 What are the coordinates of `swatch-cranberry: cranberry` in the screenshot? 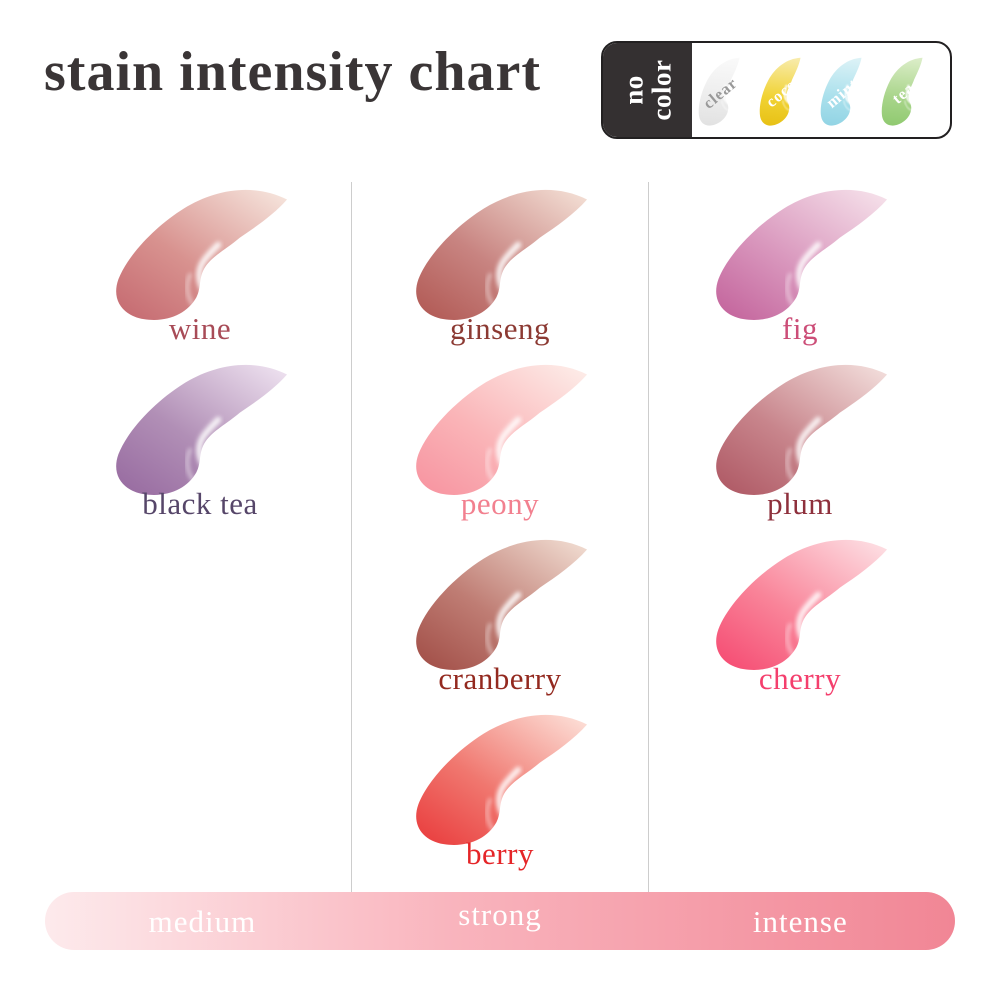 It's located at (500, 620).